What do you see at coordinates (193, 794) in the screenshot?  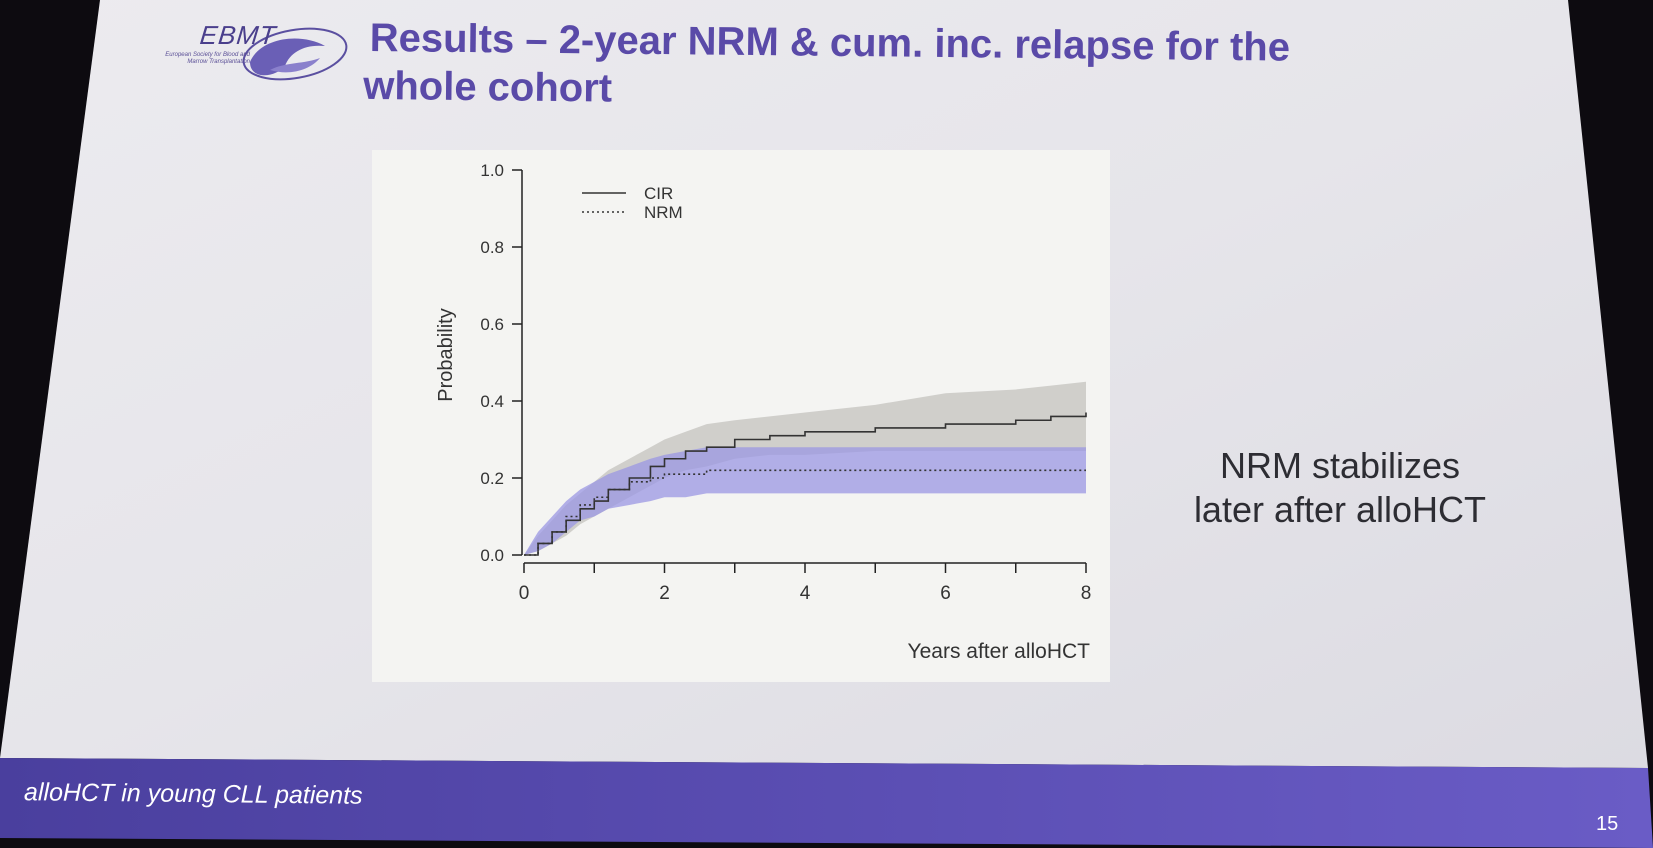 I see `footer-label: alloHCT in young CLL patients` at bounding box center [193, 794].